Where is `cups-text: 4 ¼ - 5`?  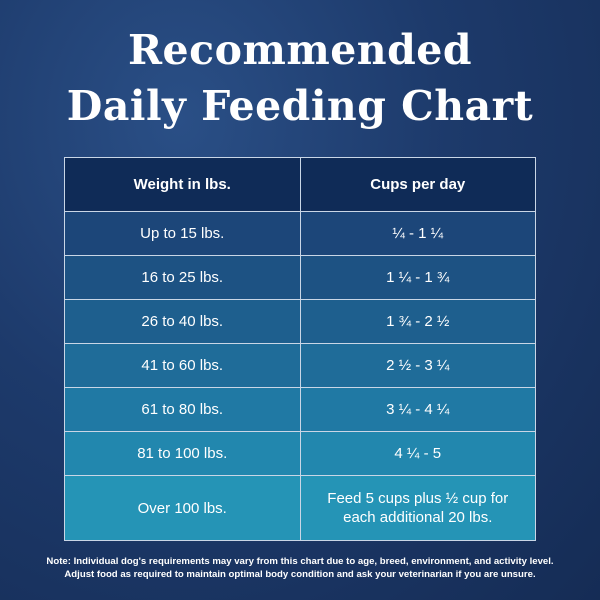
cups-text: 4 ¼ - 5 is located at coordinates (418, 453).